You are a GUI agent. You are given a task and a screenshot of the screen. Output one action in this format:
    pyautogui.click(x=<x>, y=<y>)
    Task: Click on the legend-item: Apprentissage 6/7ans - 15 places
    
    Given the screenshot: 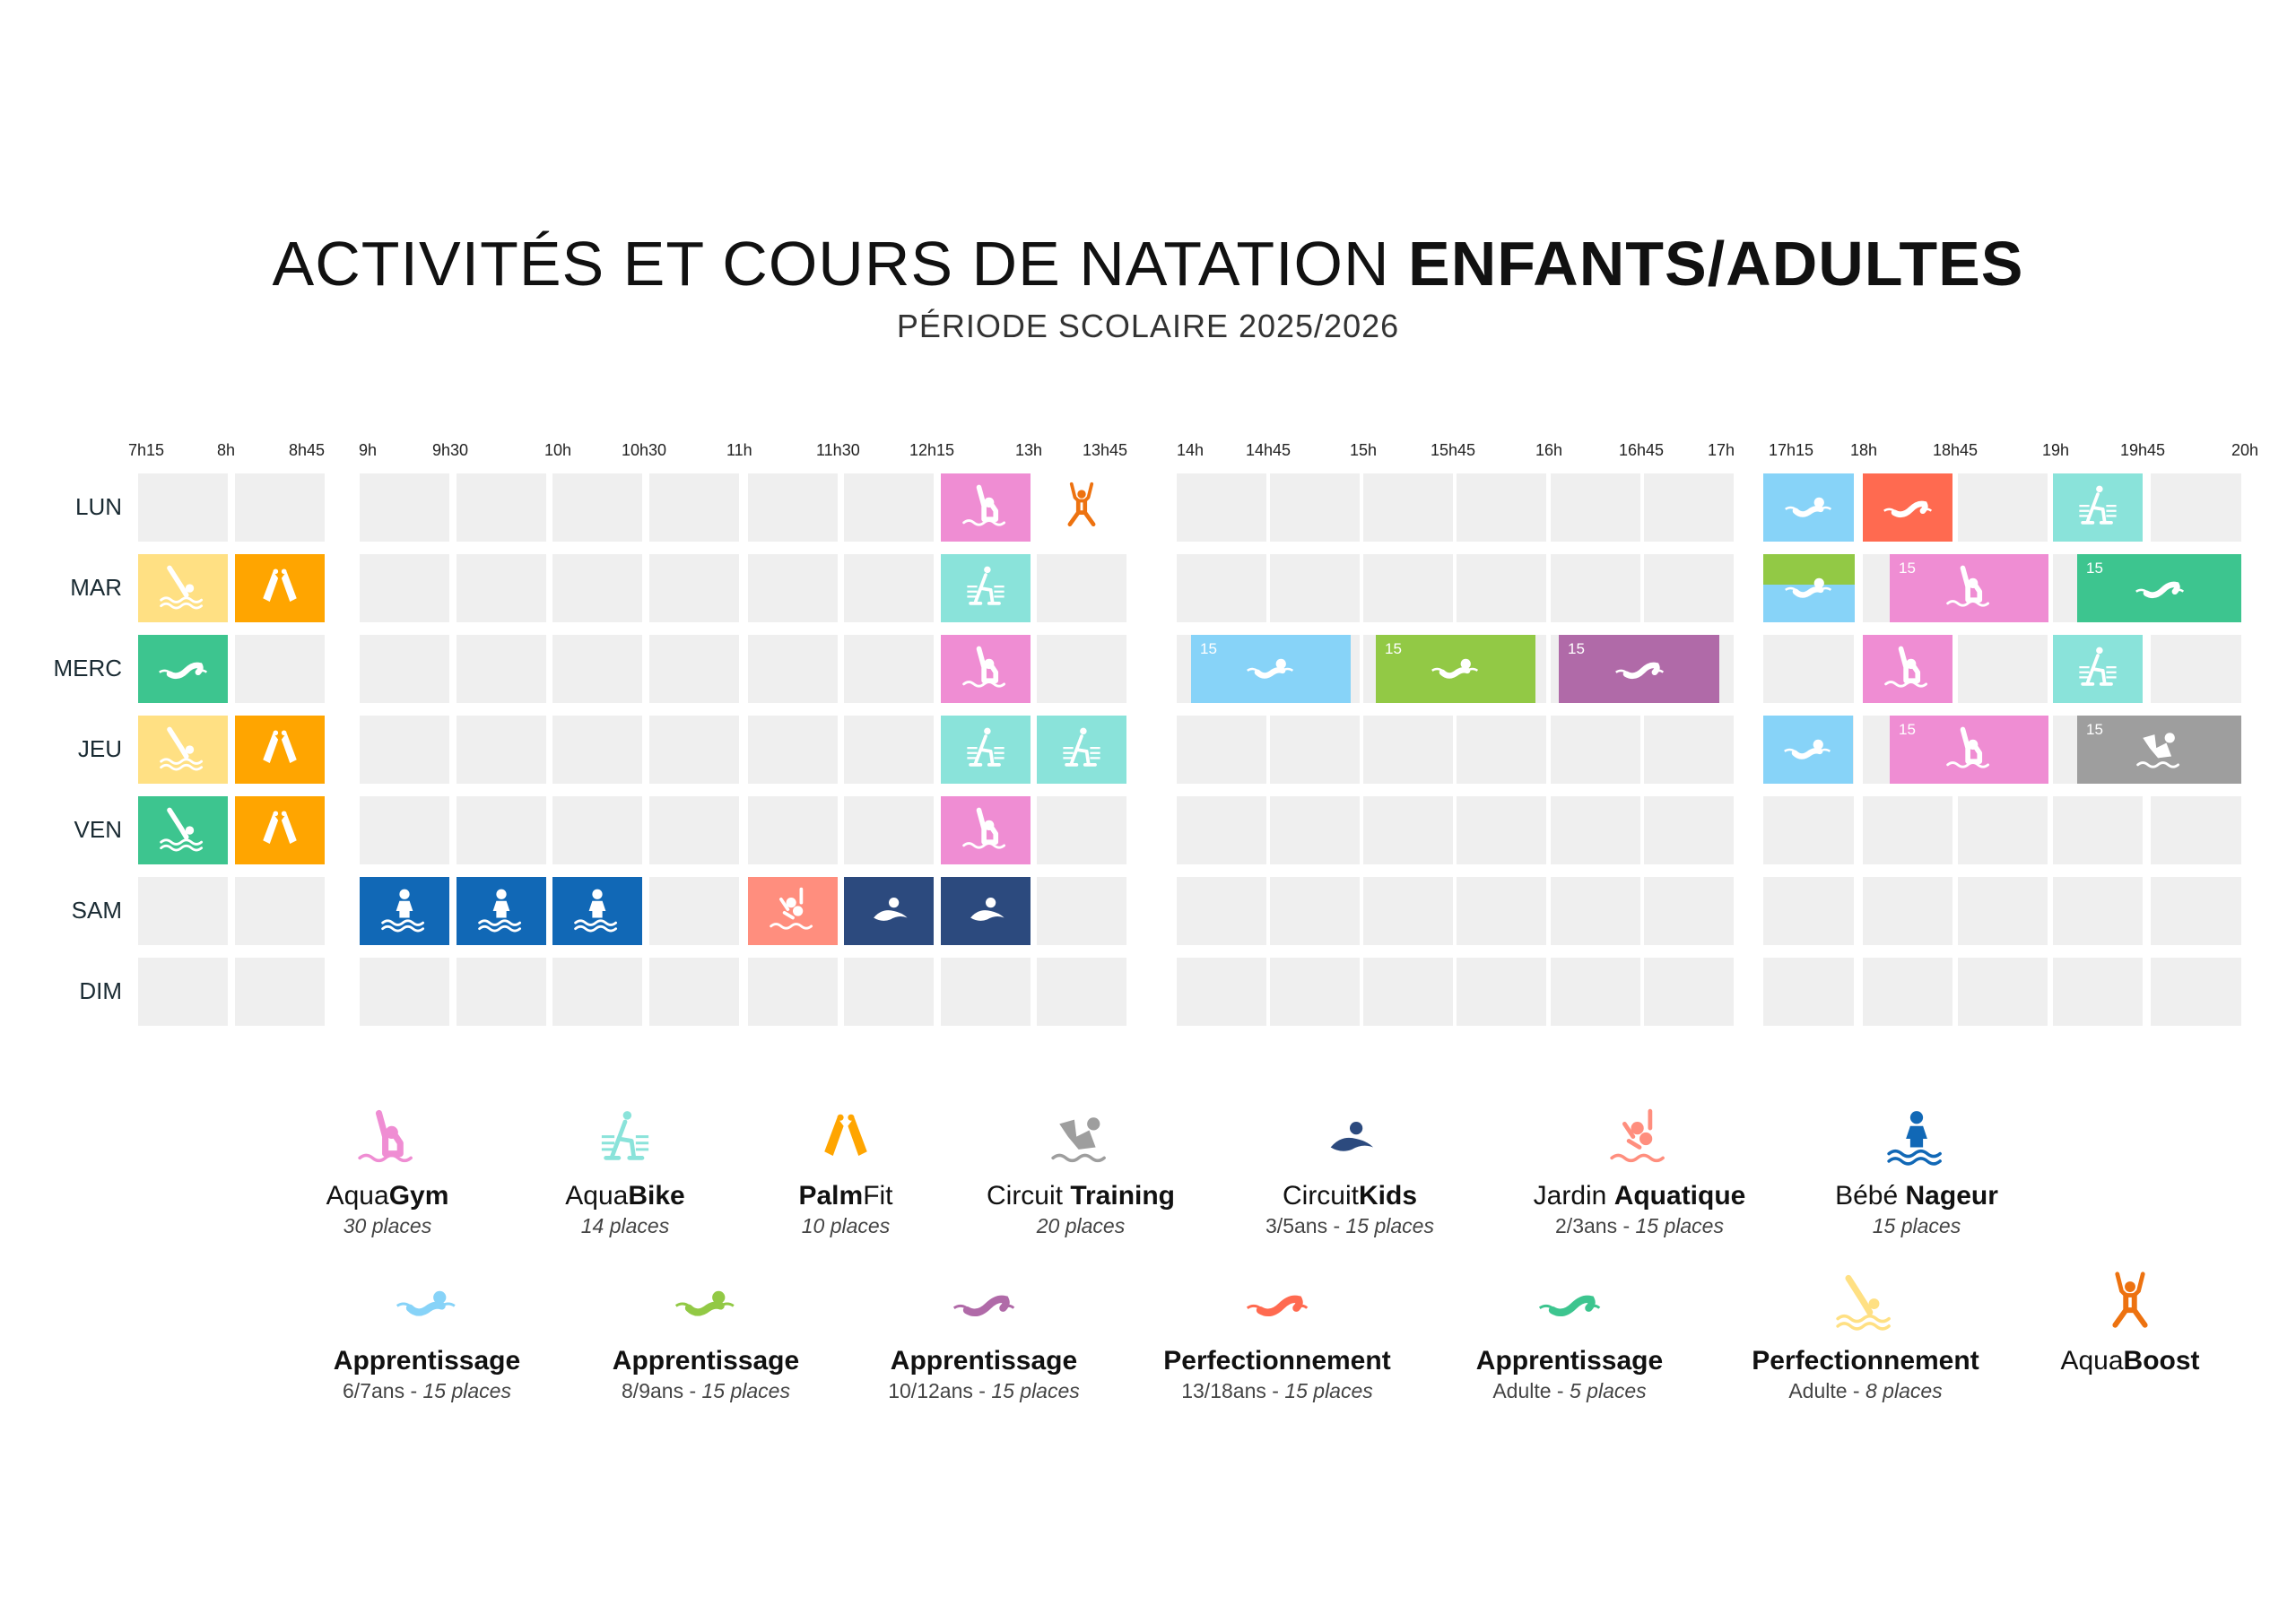 What is the action you would take?
    pyautogui.click(x=426, y=1335)
    